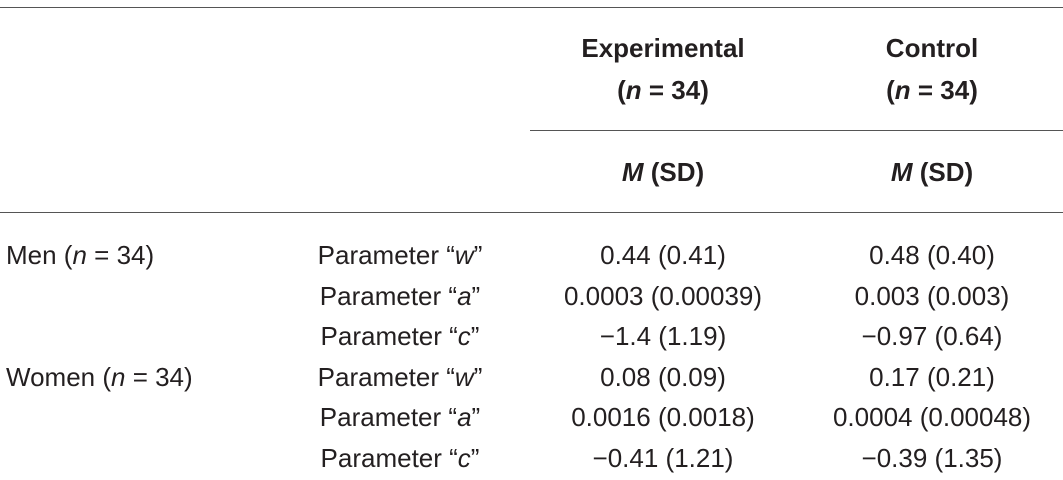 The width and height of the screenshot is (1063, 480). Describe the element at coordinates (932, 48) in the screenshot. I see `column-title: Control` at that location.